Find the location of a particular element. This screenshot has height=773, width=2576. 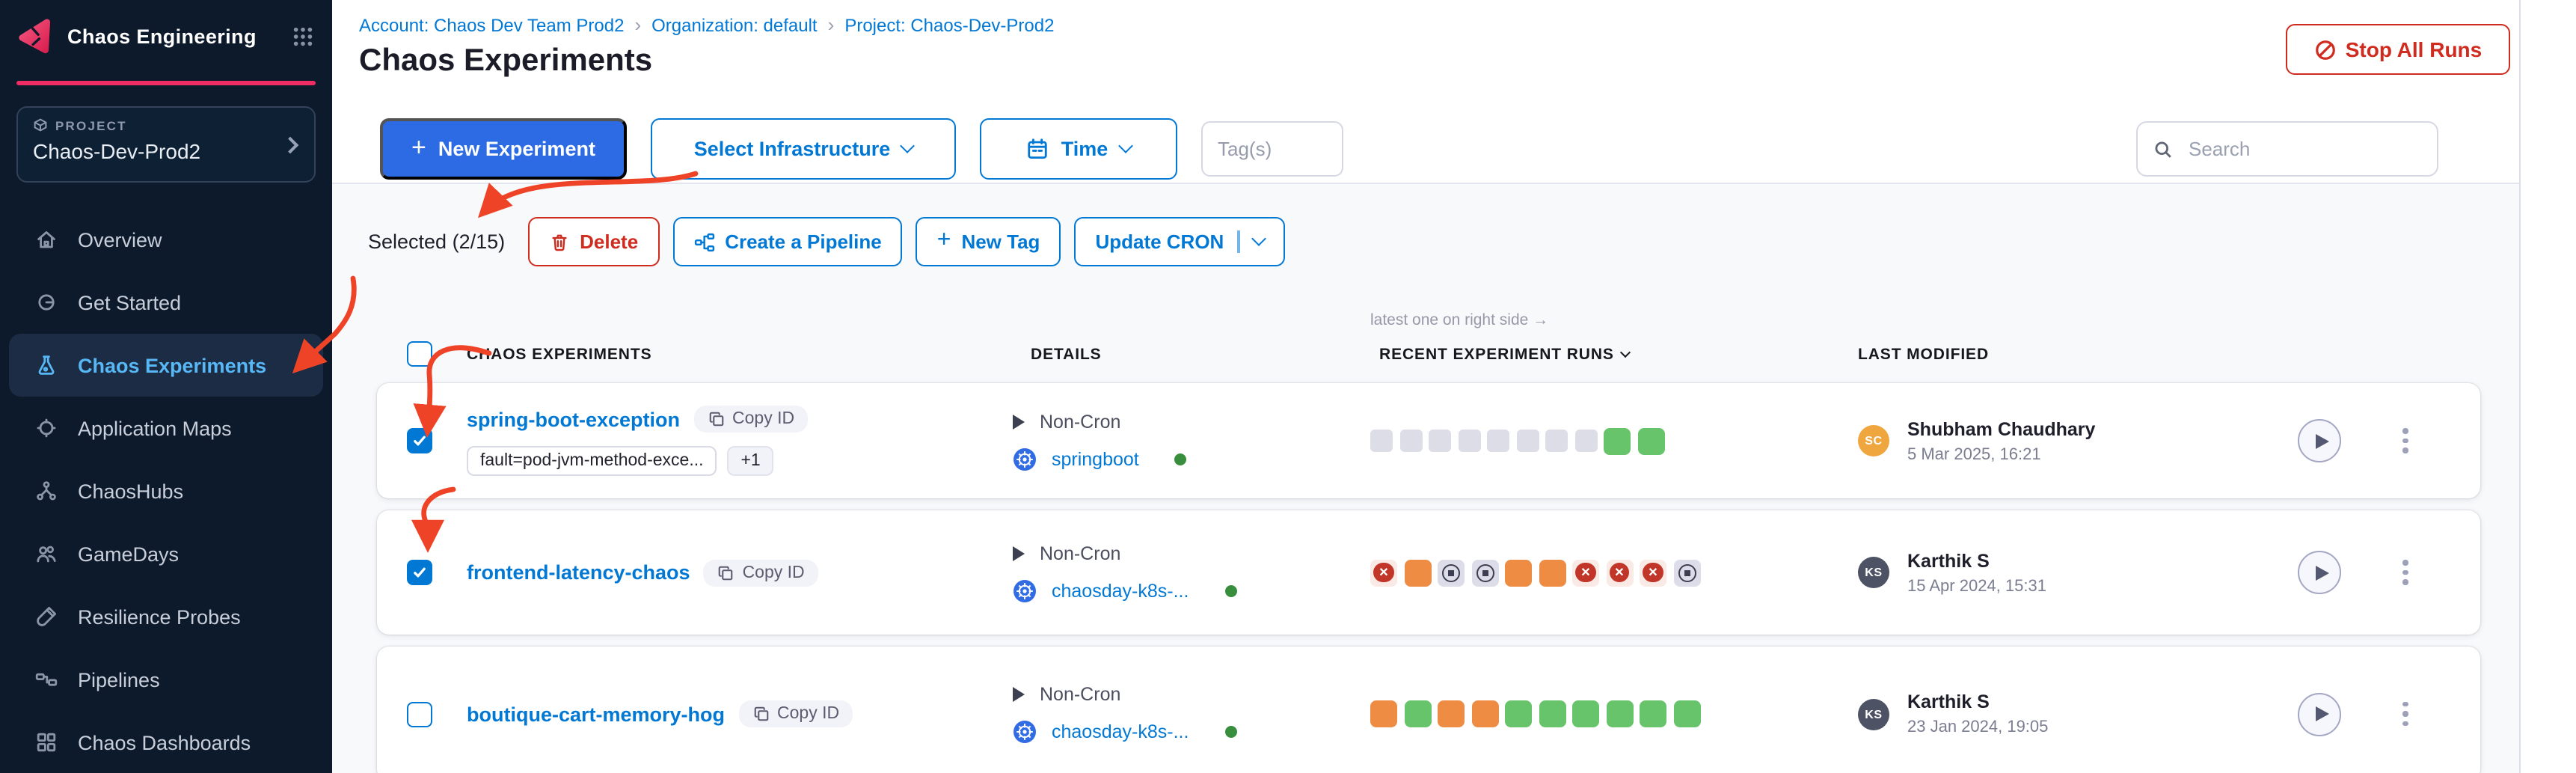

modified-by-name: Shubham Chaudhary is located at coordinates (2001, 428).